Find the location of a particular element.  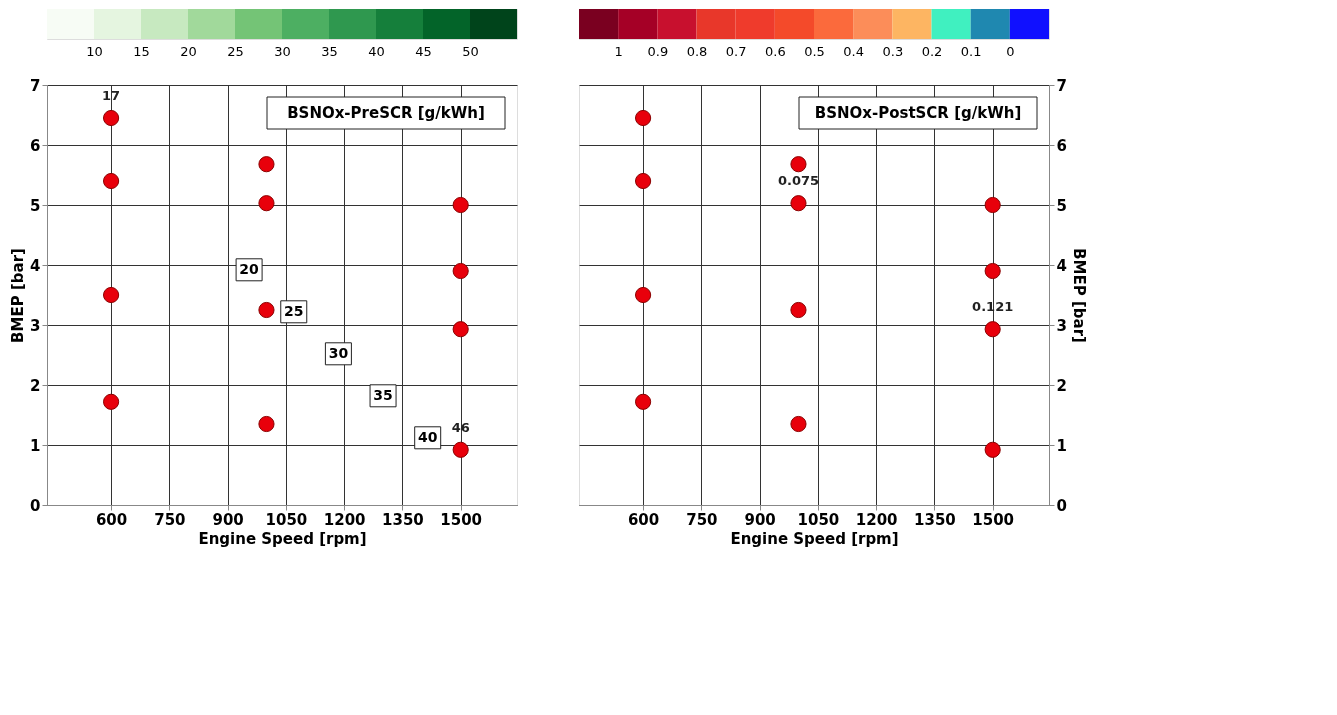

color-bar-label: 10 is located at coordinates (94, 51).